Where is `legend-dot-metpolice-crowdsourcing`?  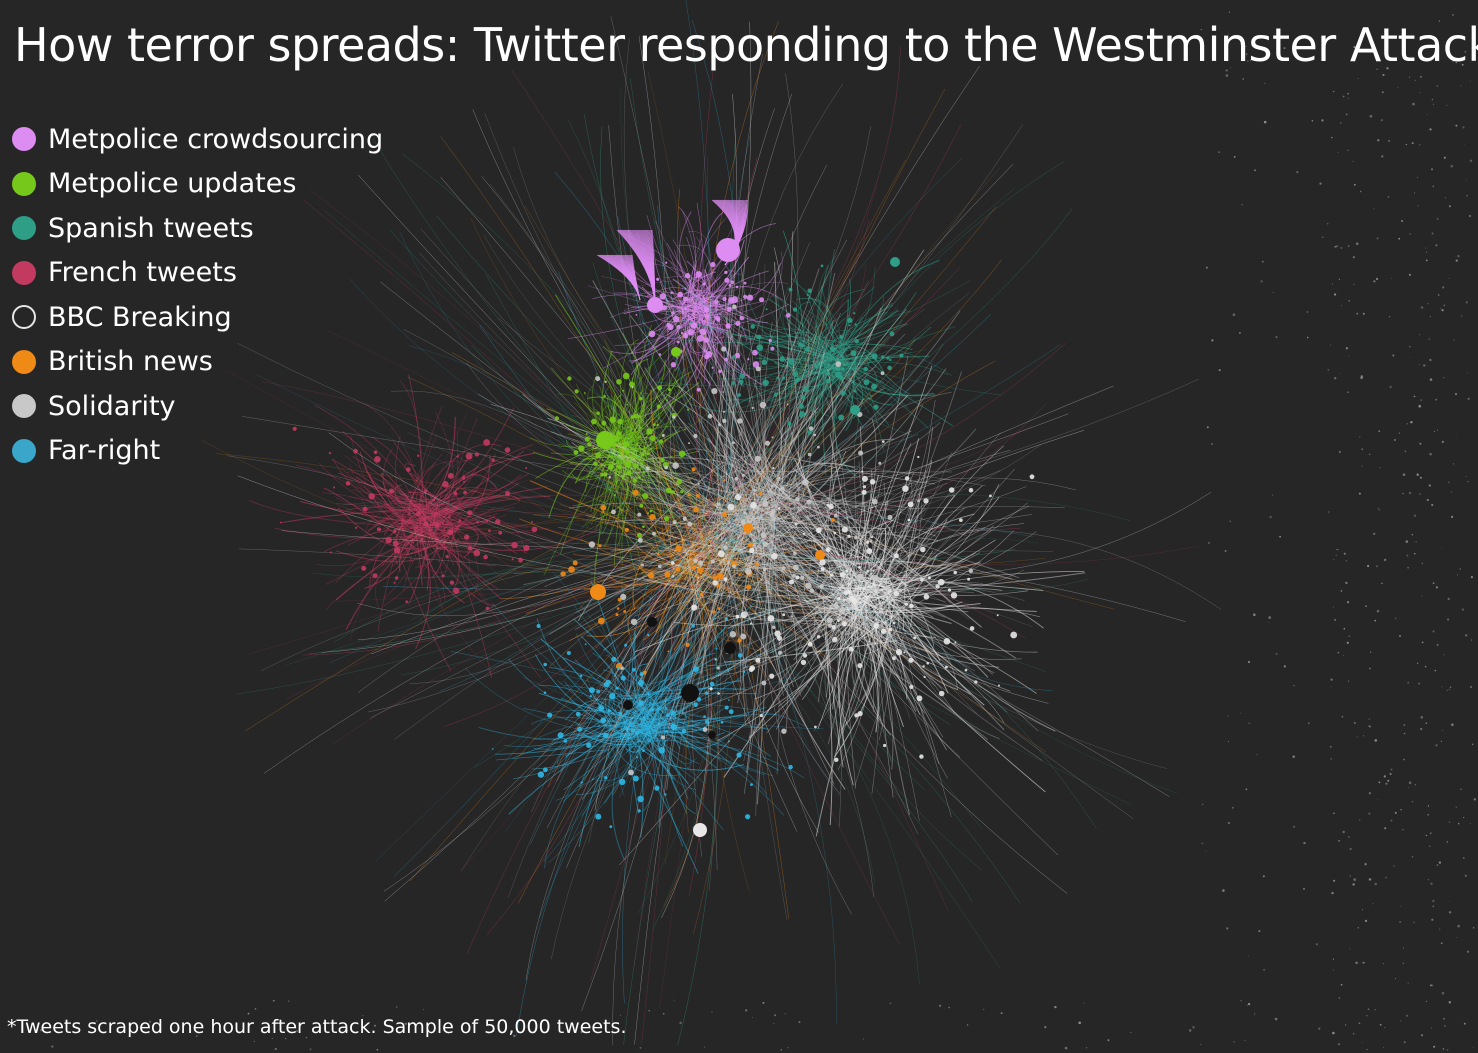
legend-dot-metpolice-crowdsourcing is located at coordinates (24, 139).